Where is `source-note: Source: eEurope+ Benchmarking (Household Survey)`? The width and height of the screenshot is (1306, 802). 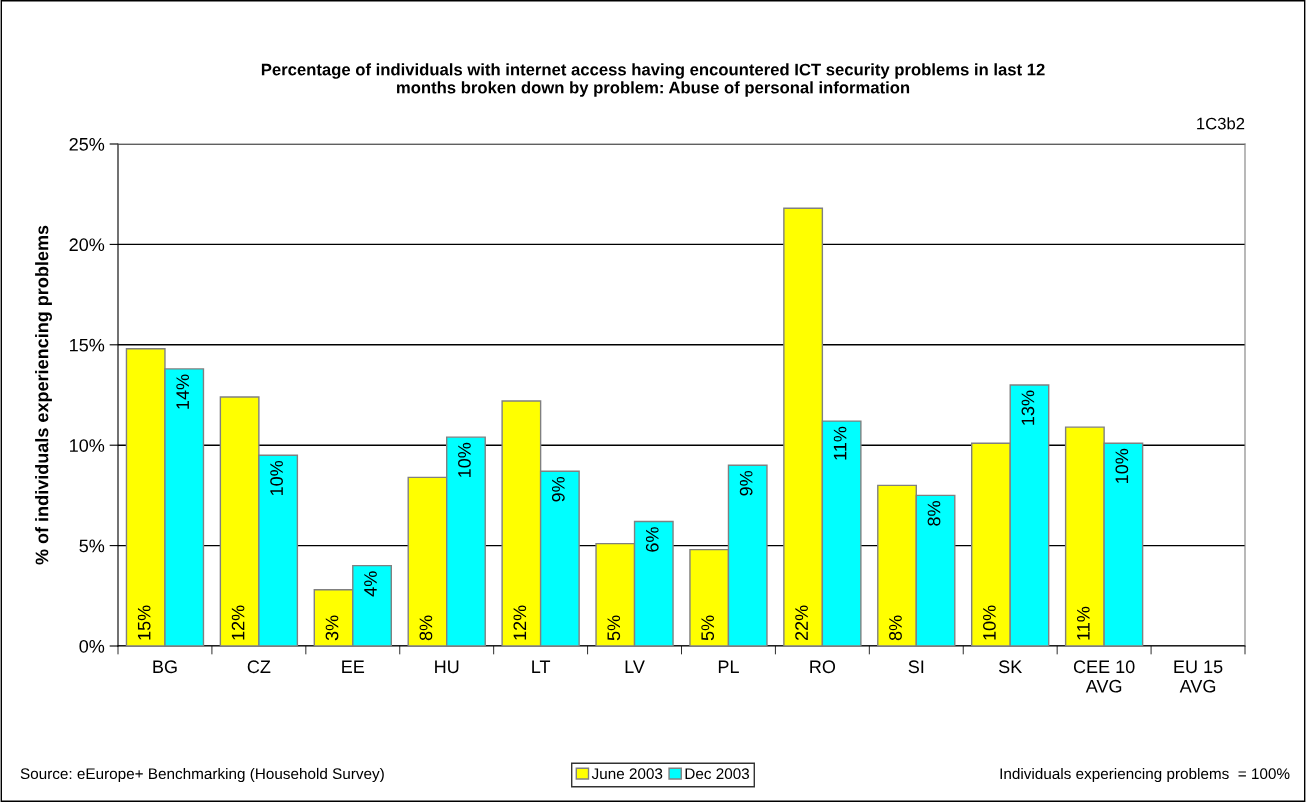 source-note: Source: eEurope+ Benchmarking (Household Survey) is located at coordinates (202, 775).